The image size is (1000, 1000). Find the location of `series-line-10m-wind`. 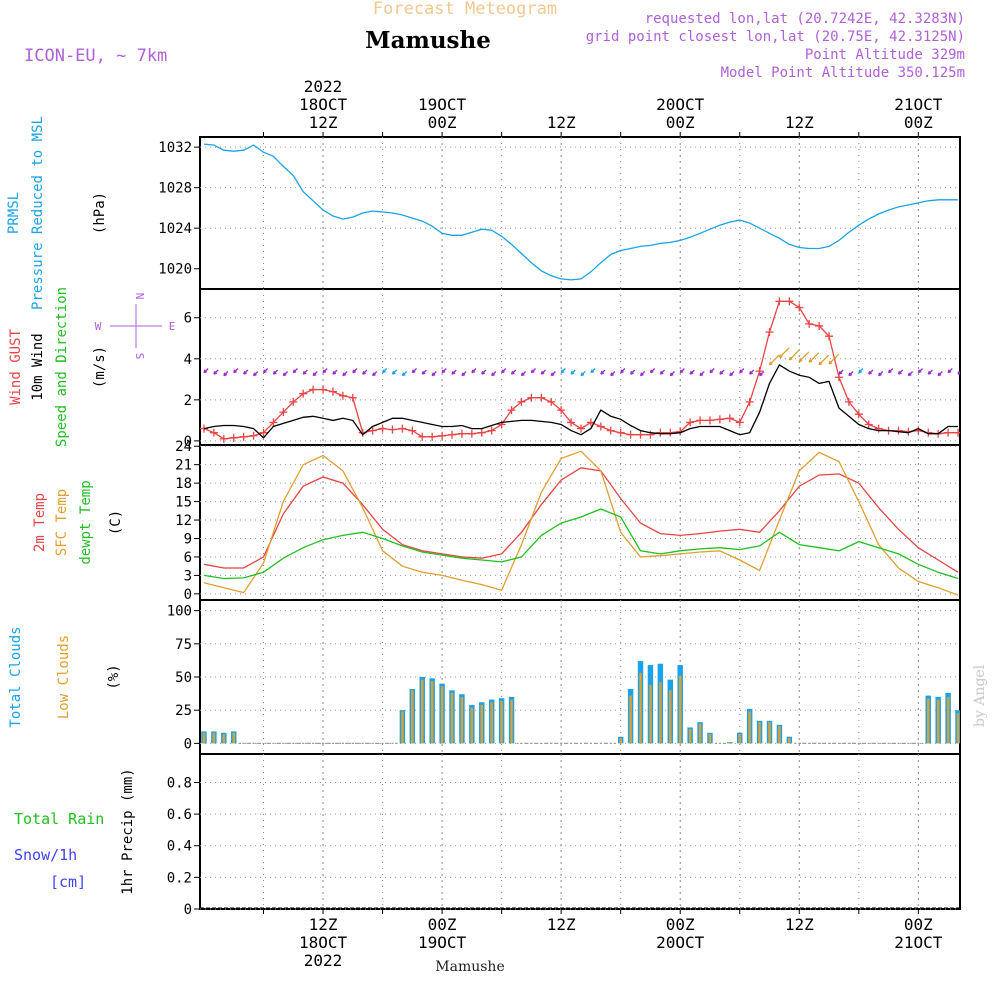

series-line-10m-wind is located at coordinates (580, 401).